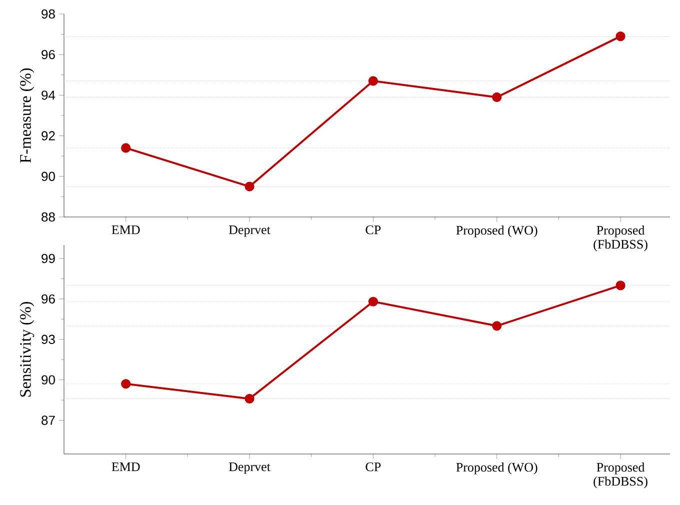 This screenshot has height=505, width=680. I want to click on y-tick-label: 94, so click(49, 95).